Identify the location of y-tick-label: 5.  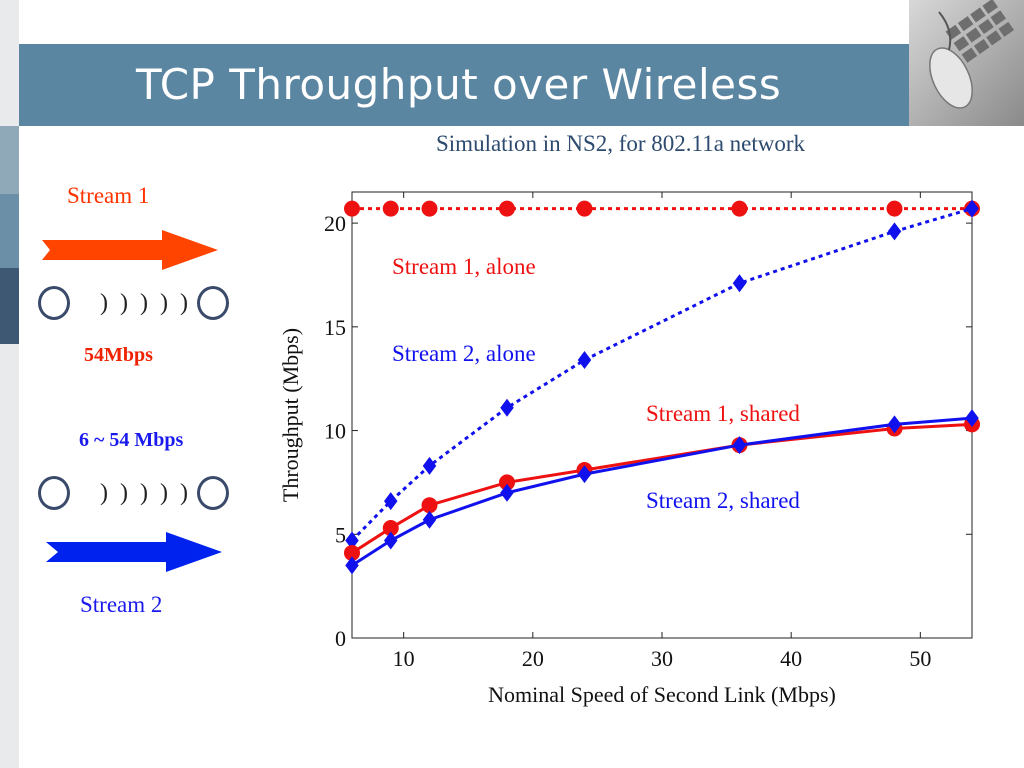
(340, 534).